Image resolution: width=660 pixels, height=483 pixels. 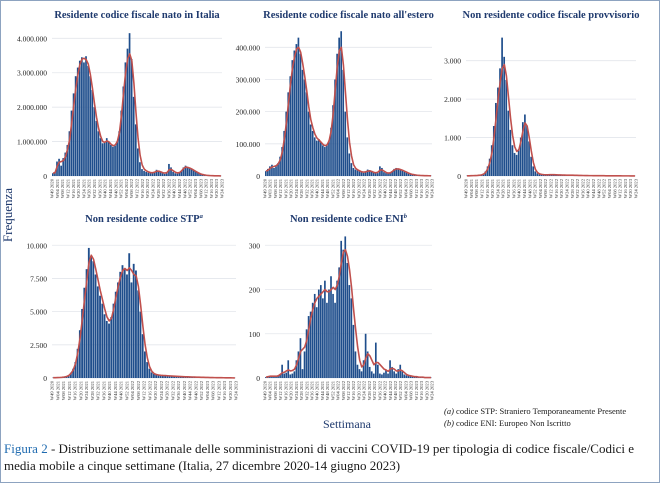 I want to click on x-tick-label: W48 2021, so click(x=327, y=390).